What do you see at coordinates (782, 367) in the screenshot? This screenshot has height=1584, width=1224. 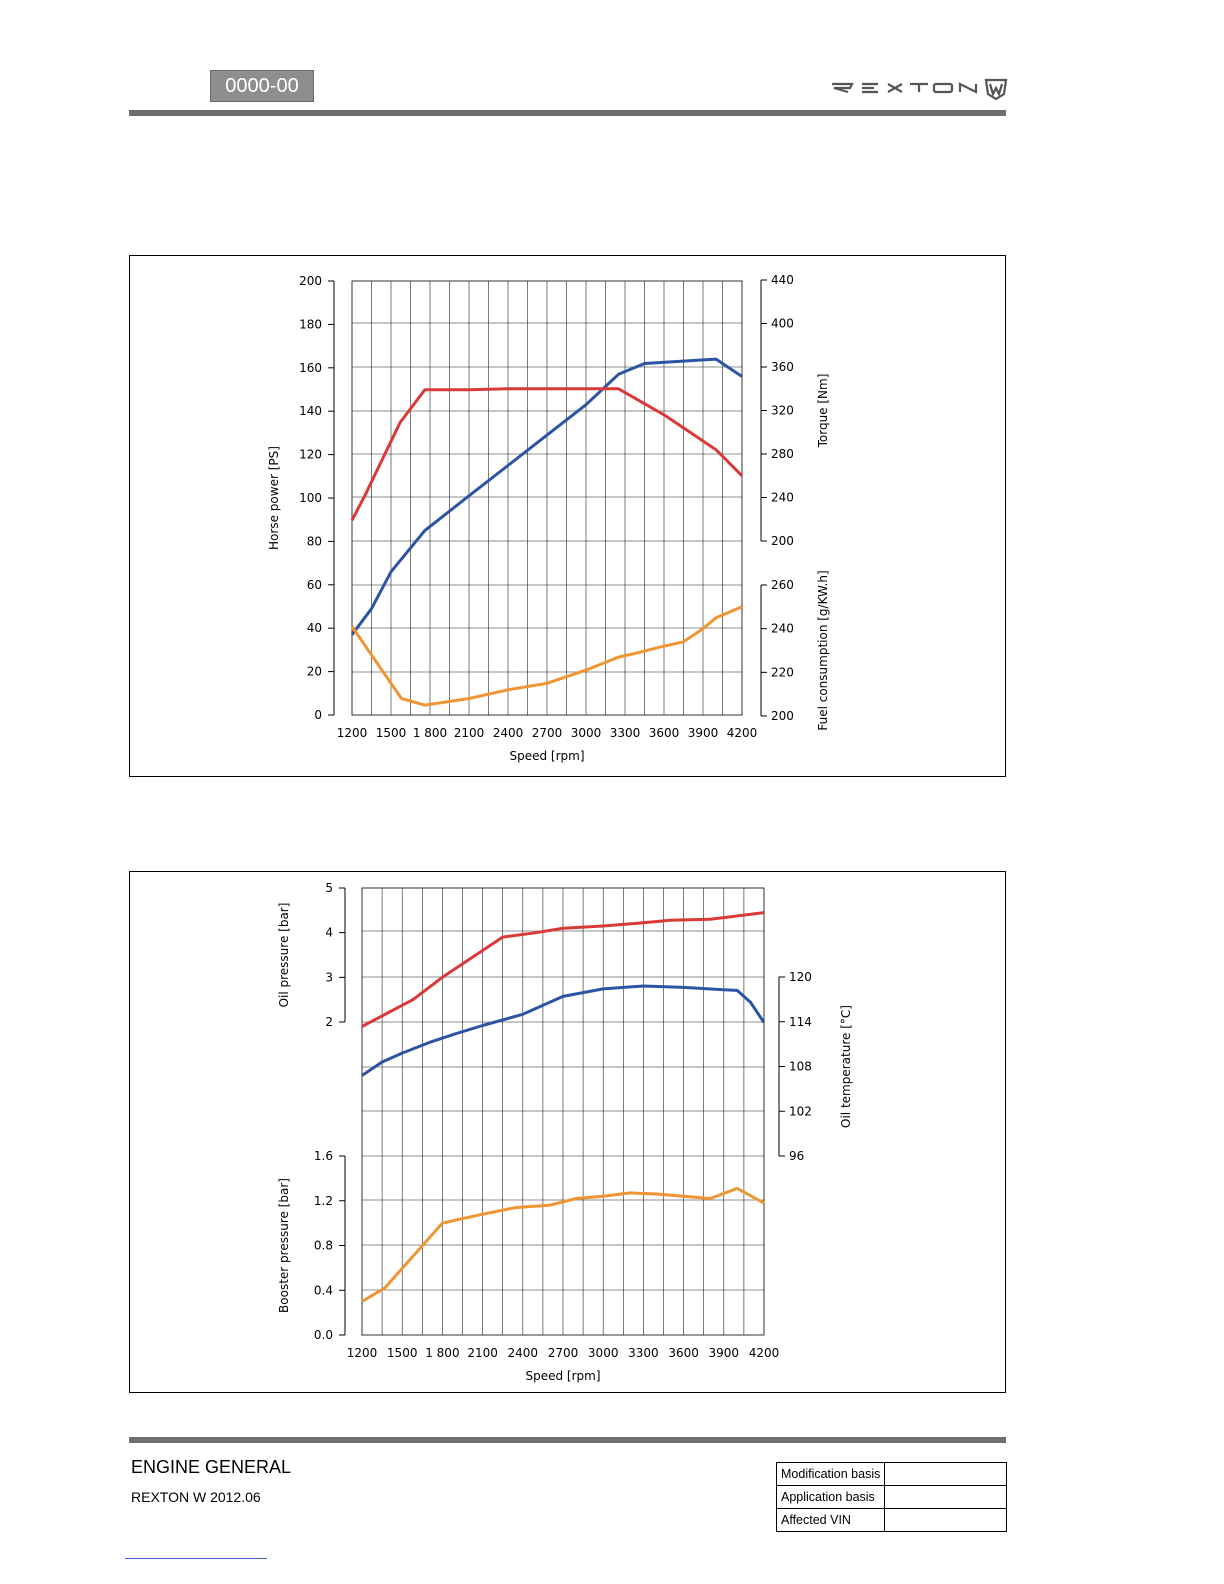 I see `y-tick-label: 360` at bounding box center [782, 367].